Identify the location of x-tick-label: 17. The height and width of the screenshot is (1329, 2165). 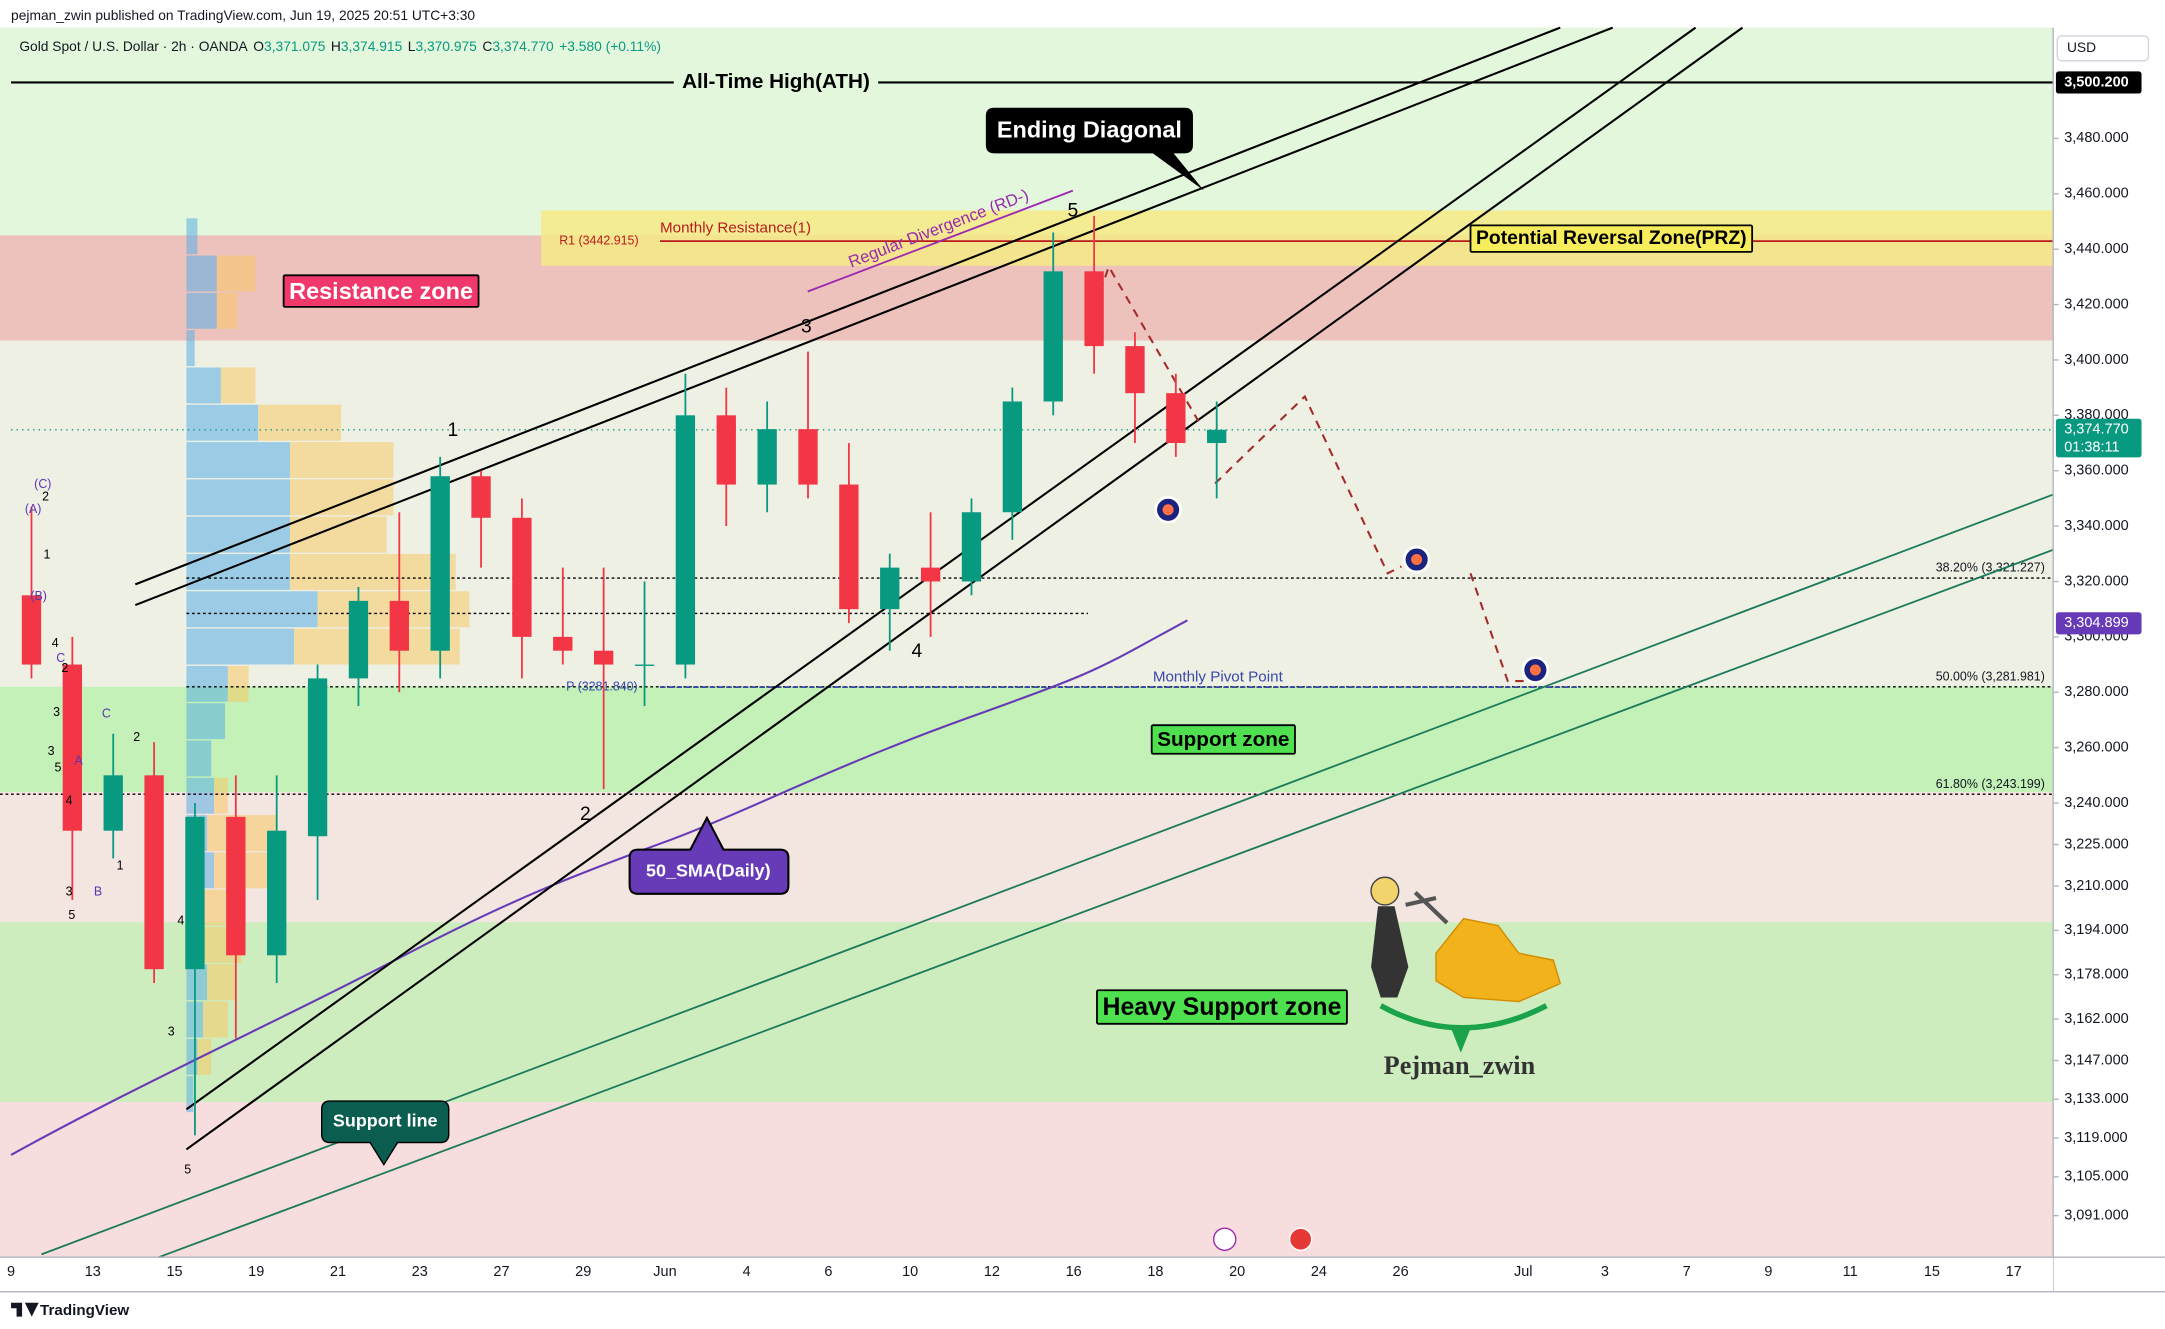
(2014, 1272).